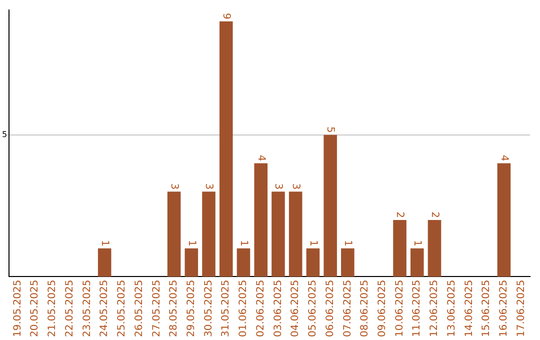 The height and width of the screenshot is (340, 540). I want to click on x-tick-label: 20.05.2025, so click(35, 309).